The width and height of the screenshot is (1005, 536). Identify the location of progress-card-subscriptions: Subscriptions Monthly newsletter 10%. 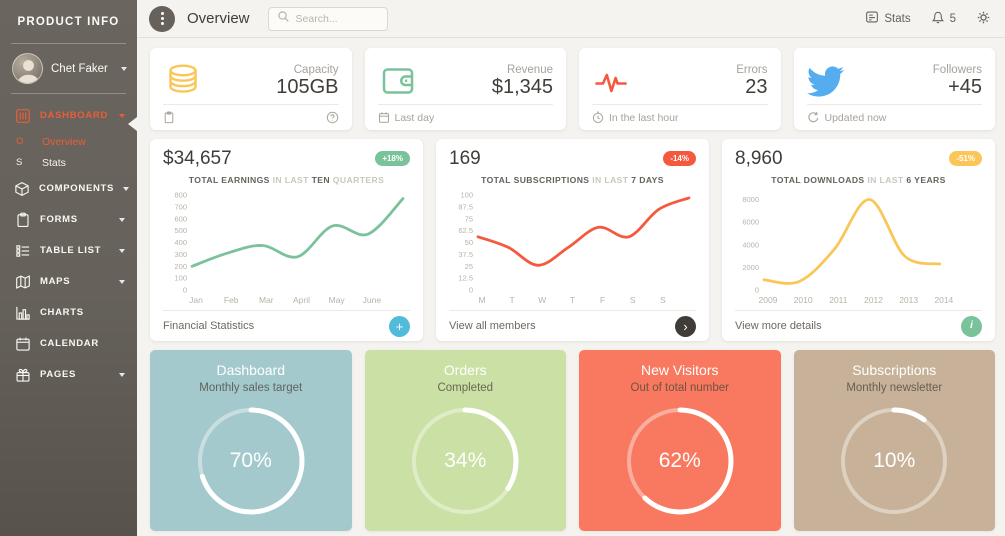
(894, 440).